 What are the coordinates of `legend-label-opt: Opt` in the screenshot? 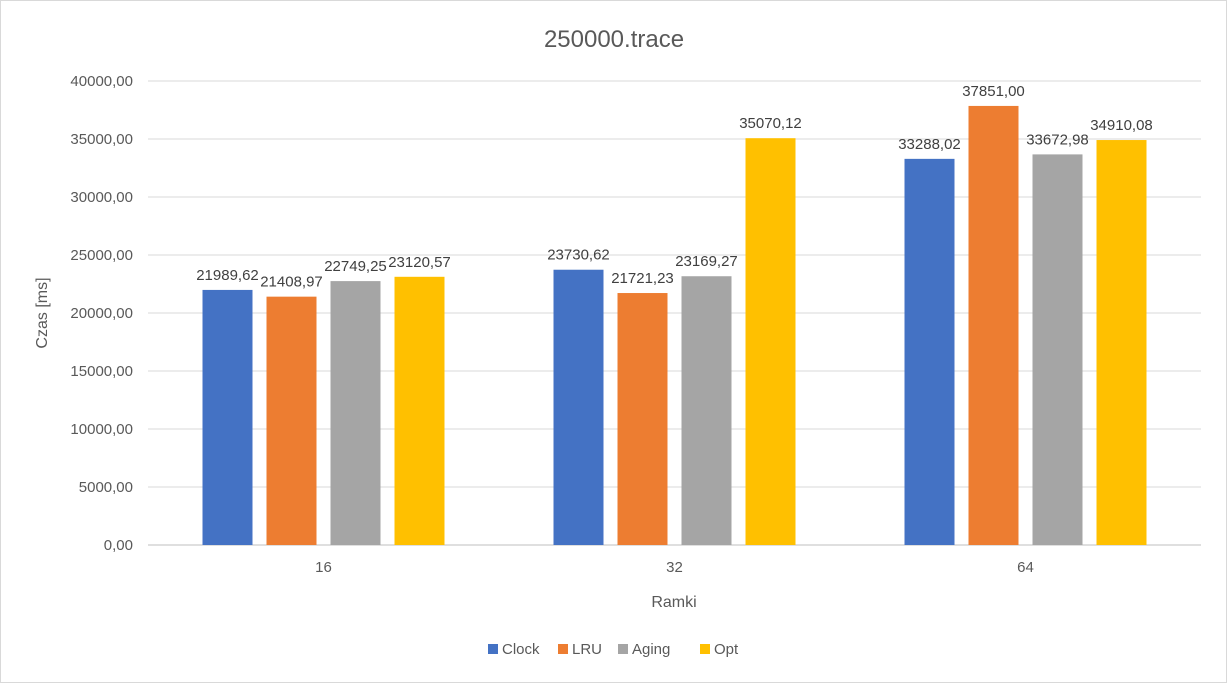 It's located at (726, 649).